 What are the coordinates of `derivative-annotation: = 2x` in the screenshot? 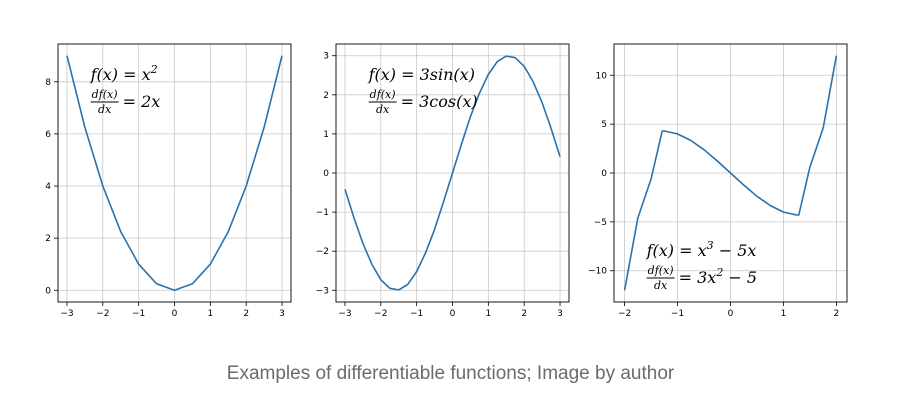 It's located at (142, 101).